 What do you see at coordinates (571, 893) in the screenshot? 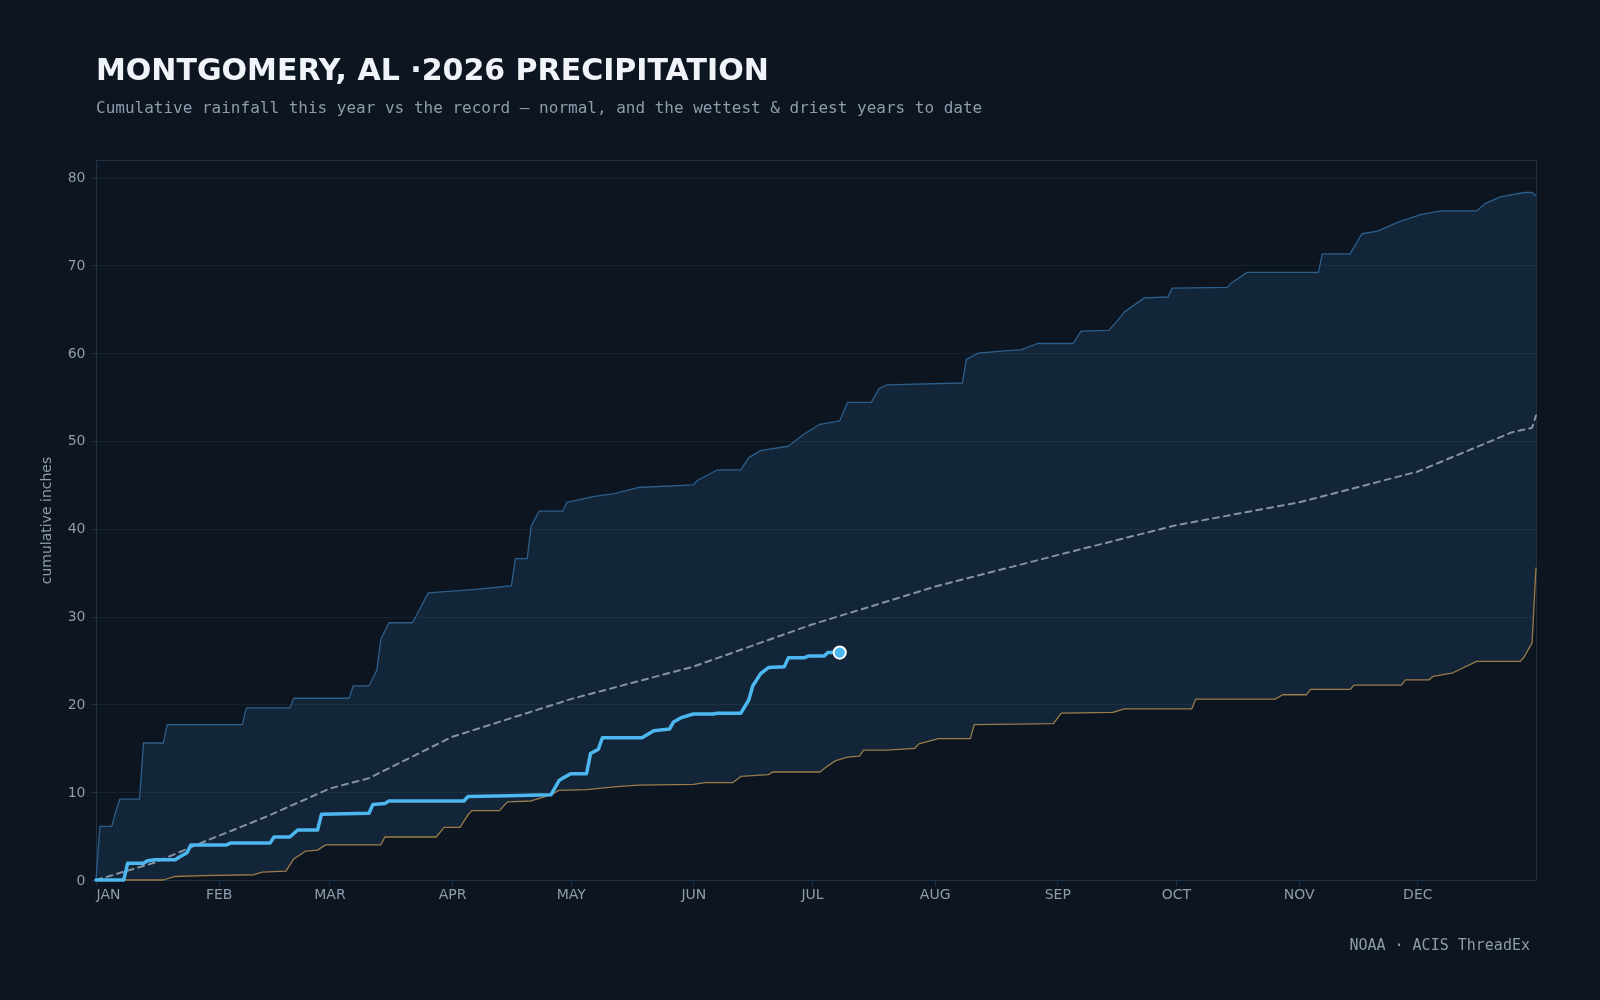
I see `x-tick-label: MAY` at bounding box center [571, 893].